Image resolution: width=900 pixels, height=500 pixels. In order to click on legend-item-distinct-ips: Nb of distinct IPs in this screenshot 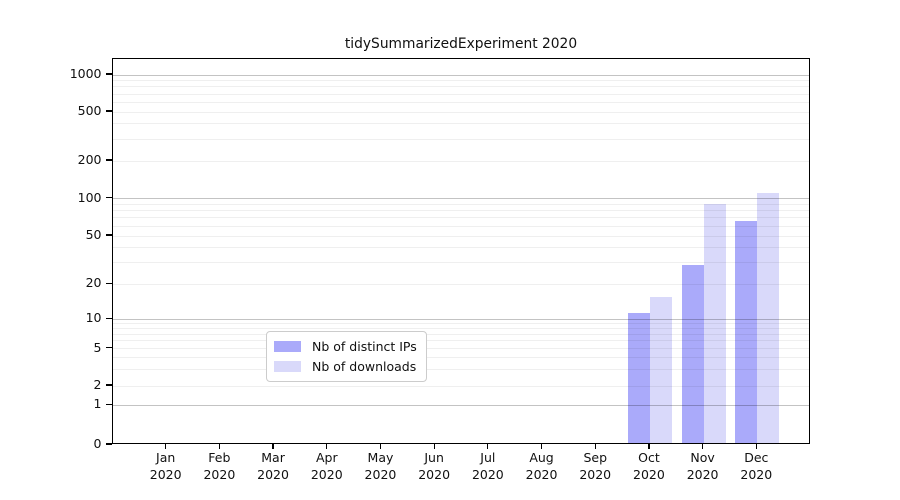, I will do `click(345, 346)`.